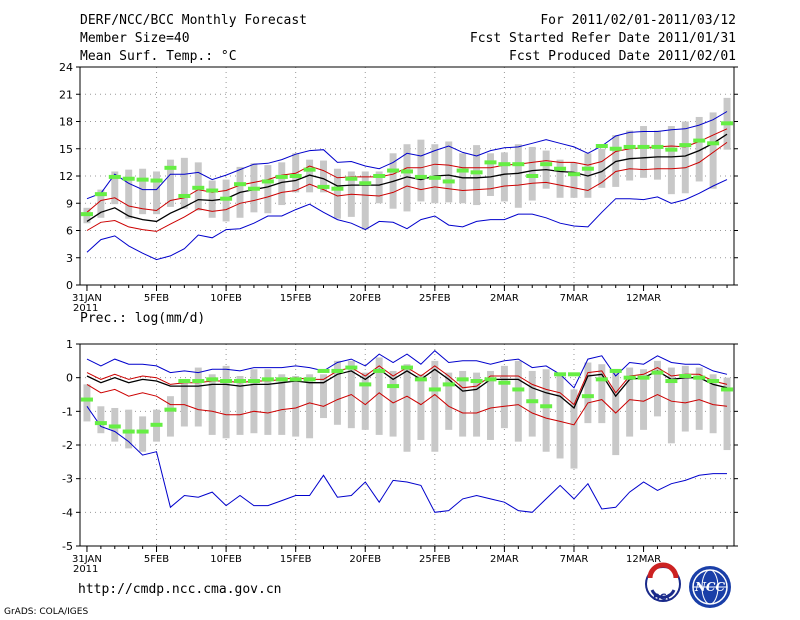 This screenshot has height=620, width=800. I want to click on prec-ytick-label: -4, so click(67, 512).